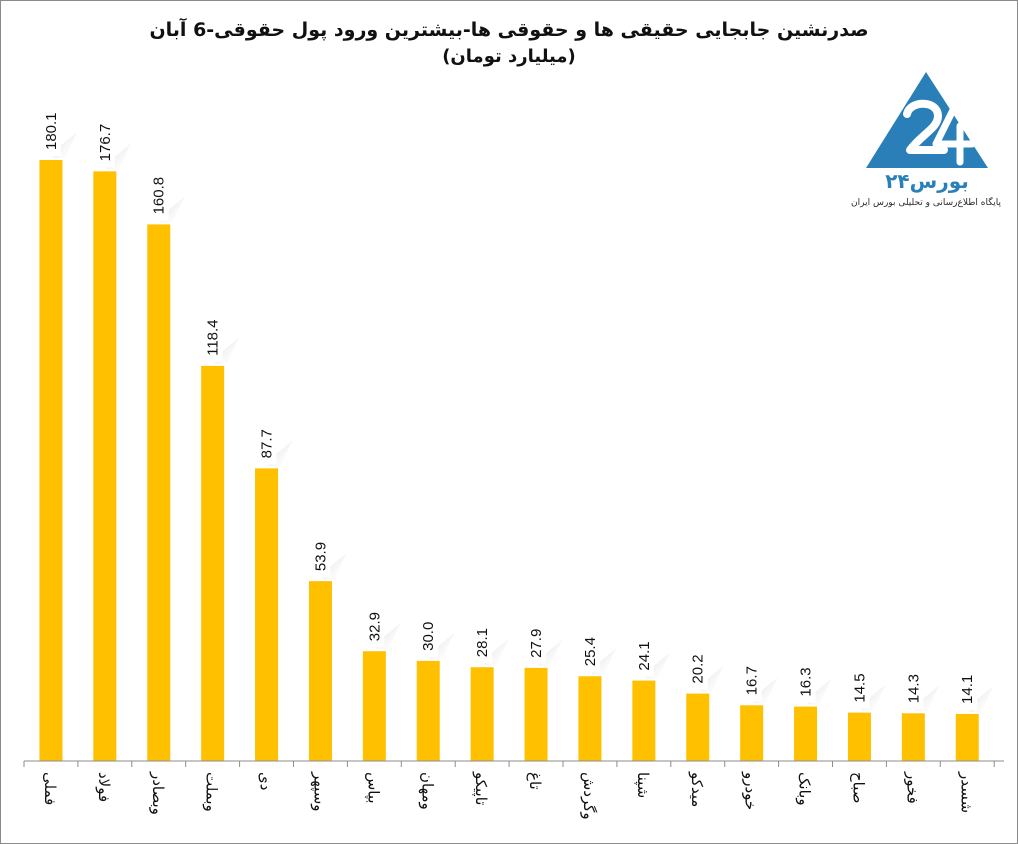 This screenshot has width=1018, height=844. Describe the element at coordinates (318, 791) in the screenshot. I see `category-label: وسپهر` at that location.